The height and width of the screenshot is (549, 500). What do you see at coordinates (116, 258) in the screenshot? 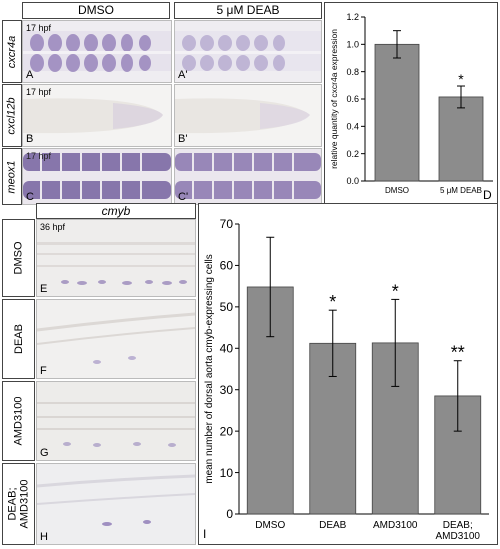
I see `micrograph-e: 36 hpf E` at bounding box center [116, 258].